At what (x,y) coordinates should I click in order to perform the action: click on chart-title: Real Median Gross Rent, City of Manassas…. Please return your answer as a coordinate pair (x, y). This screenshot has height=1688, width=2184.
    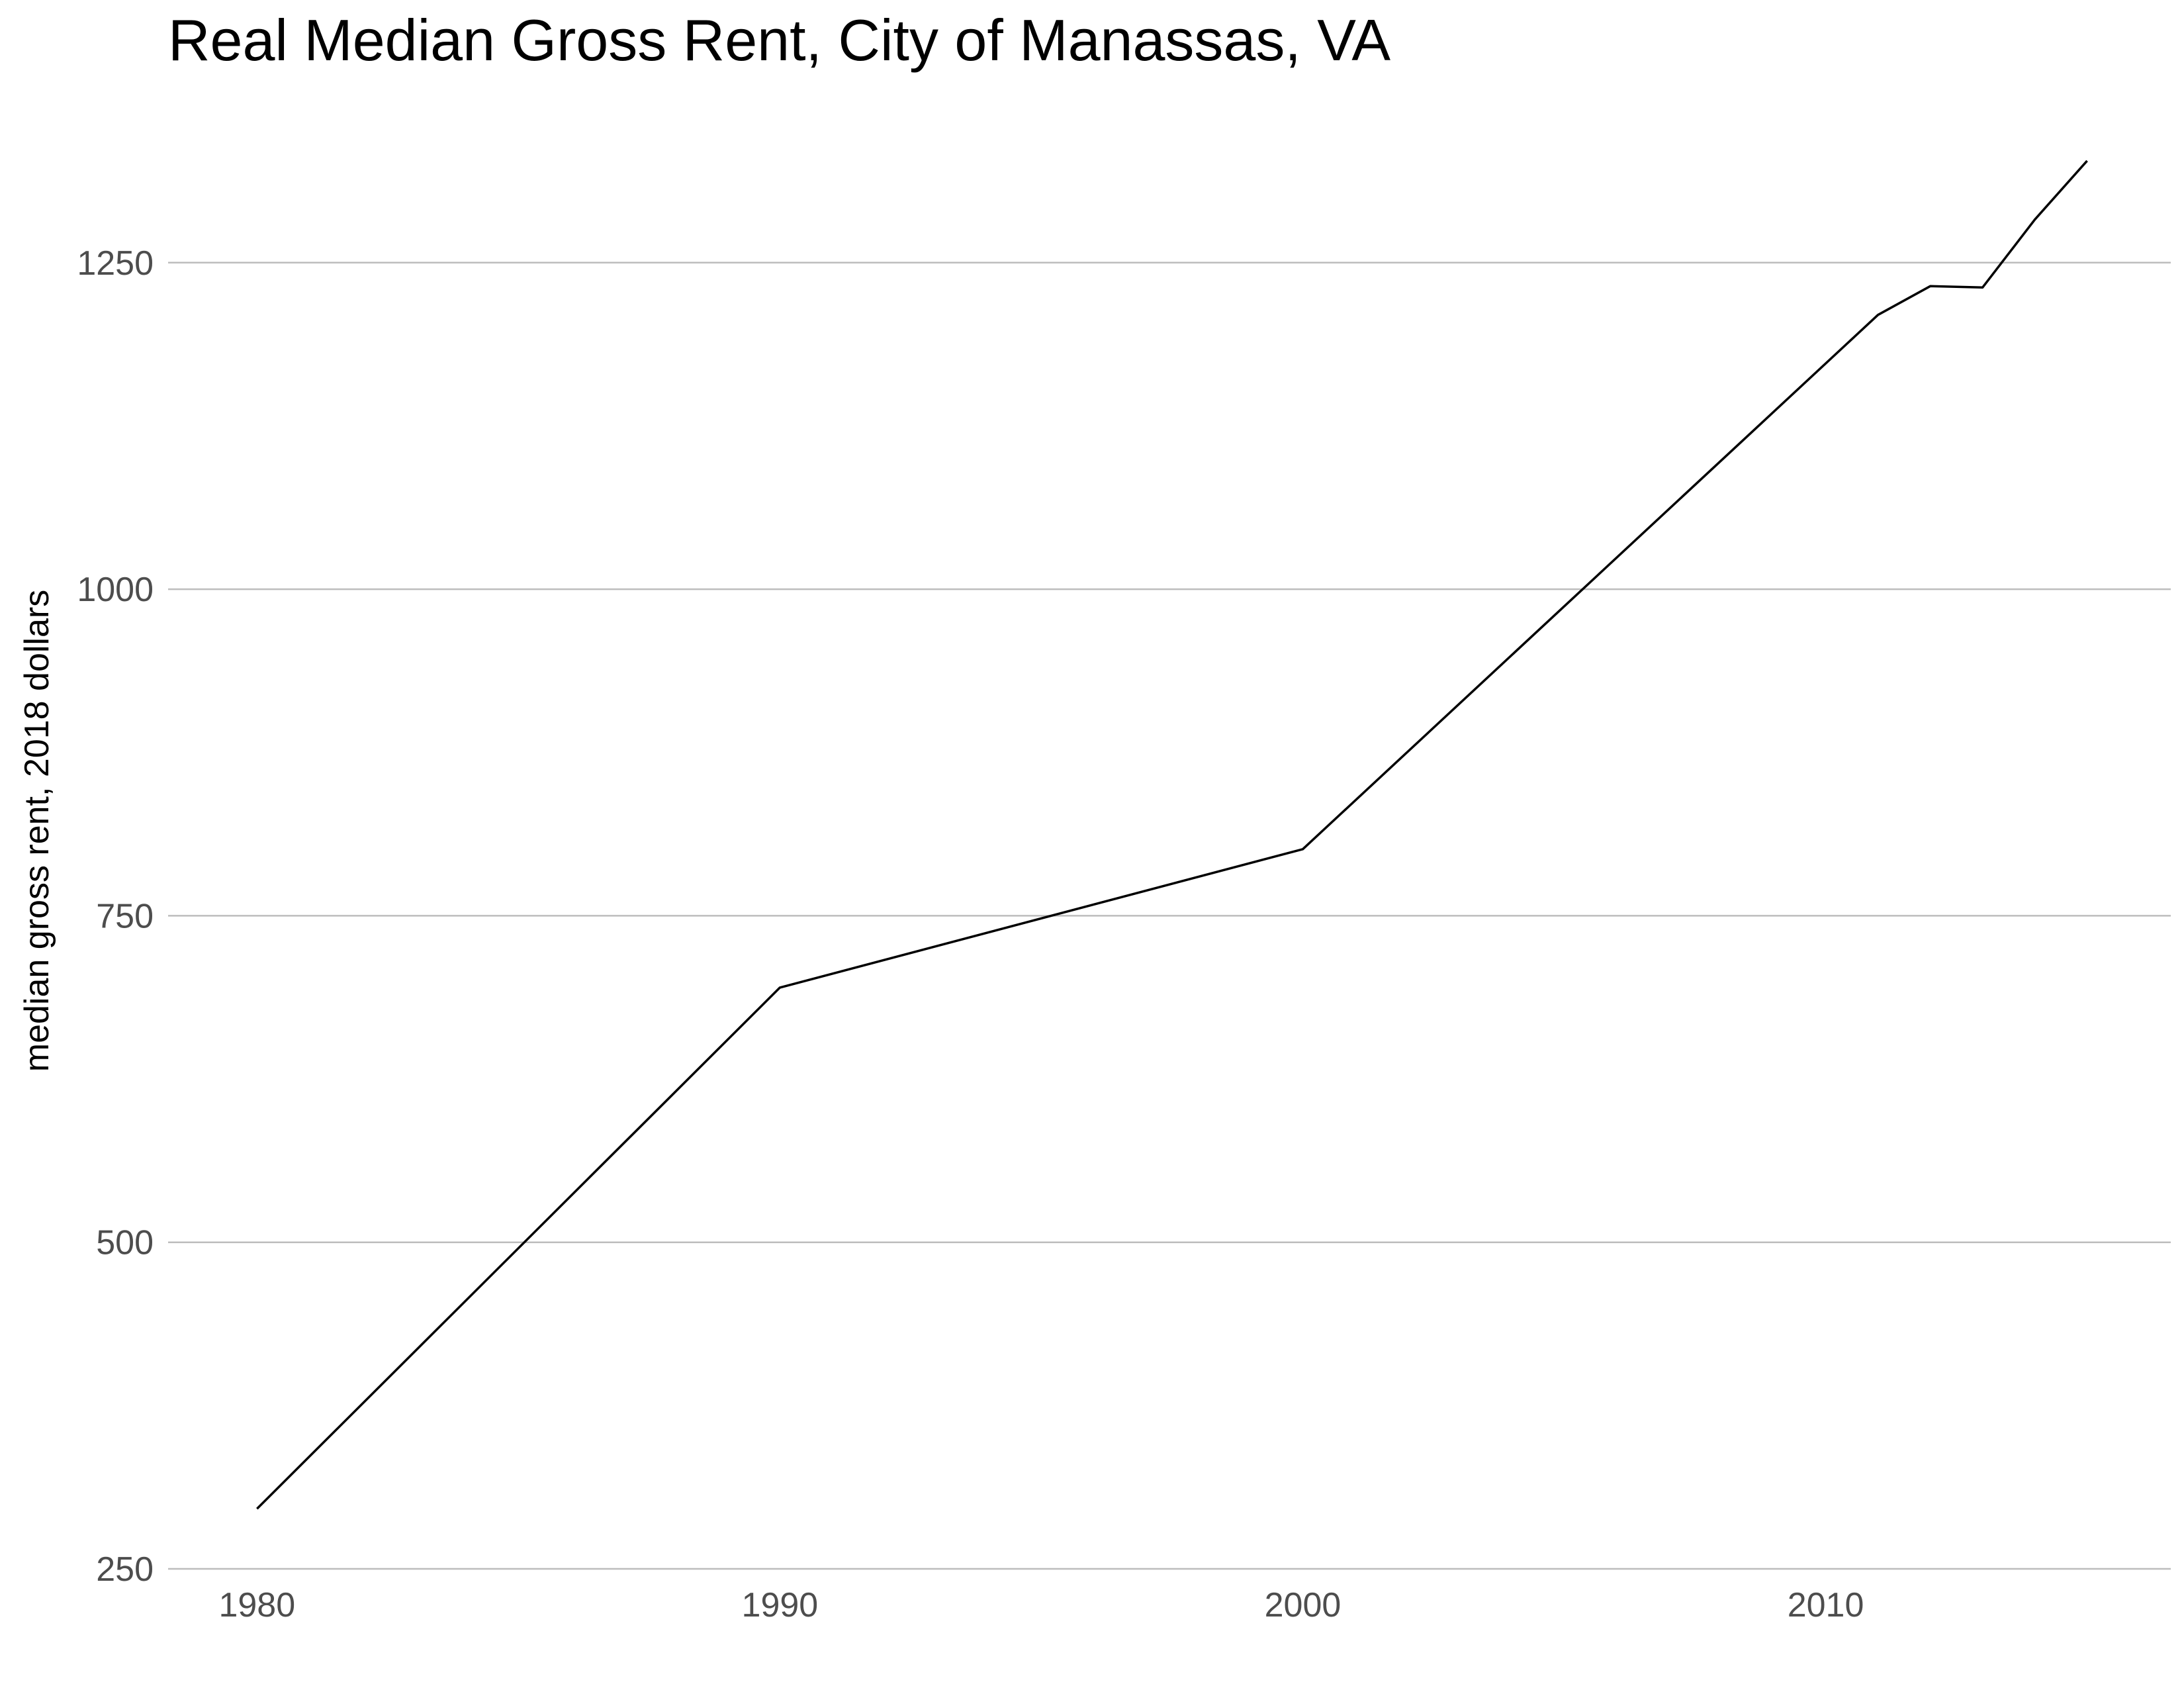
    Looking at the image, I should click on (779, 40).